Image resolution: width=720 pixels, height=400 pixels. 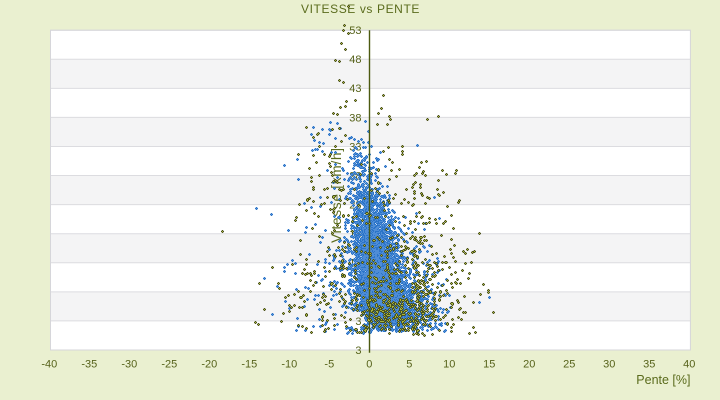 I want to click on svg-text: 20, so click(x=529, y=365).